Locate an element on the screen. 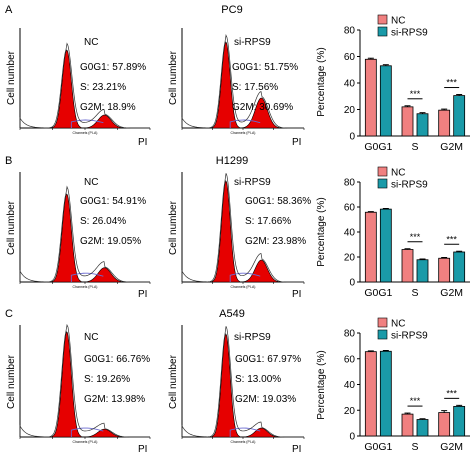  flow-g2m-label: G2M: 30.69% is located at coordinates (262, 107).